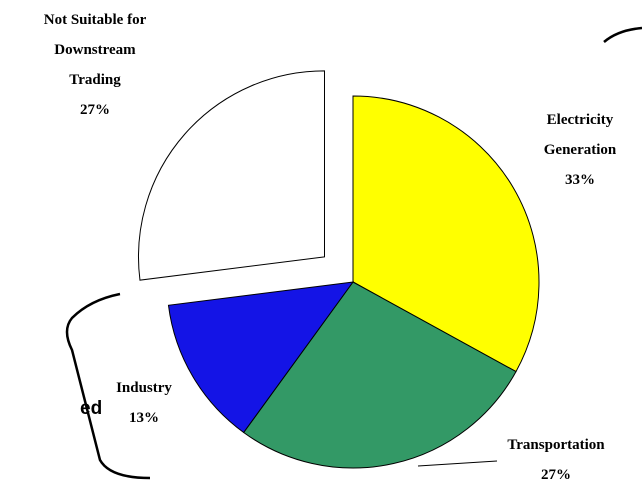  What do you see at coordinates (580, 135) in the screenshot?
I see `category-label: Electricity Generation` at bounding box center [580, 135].